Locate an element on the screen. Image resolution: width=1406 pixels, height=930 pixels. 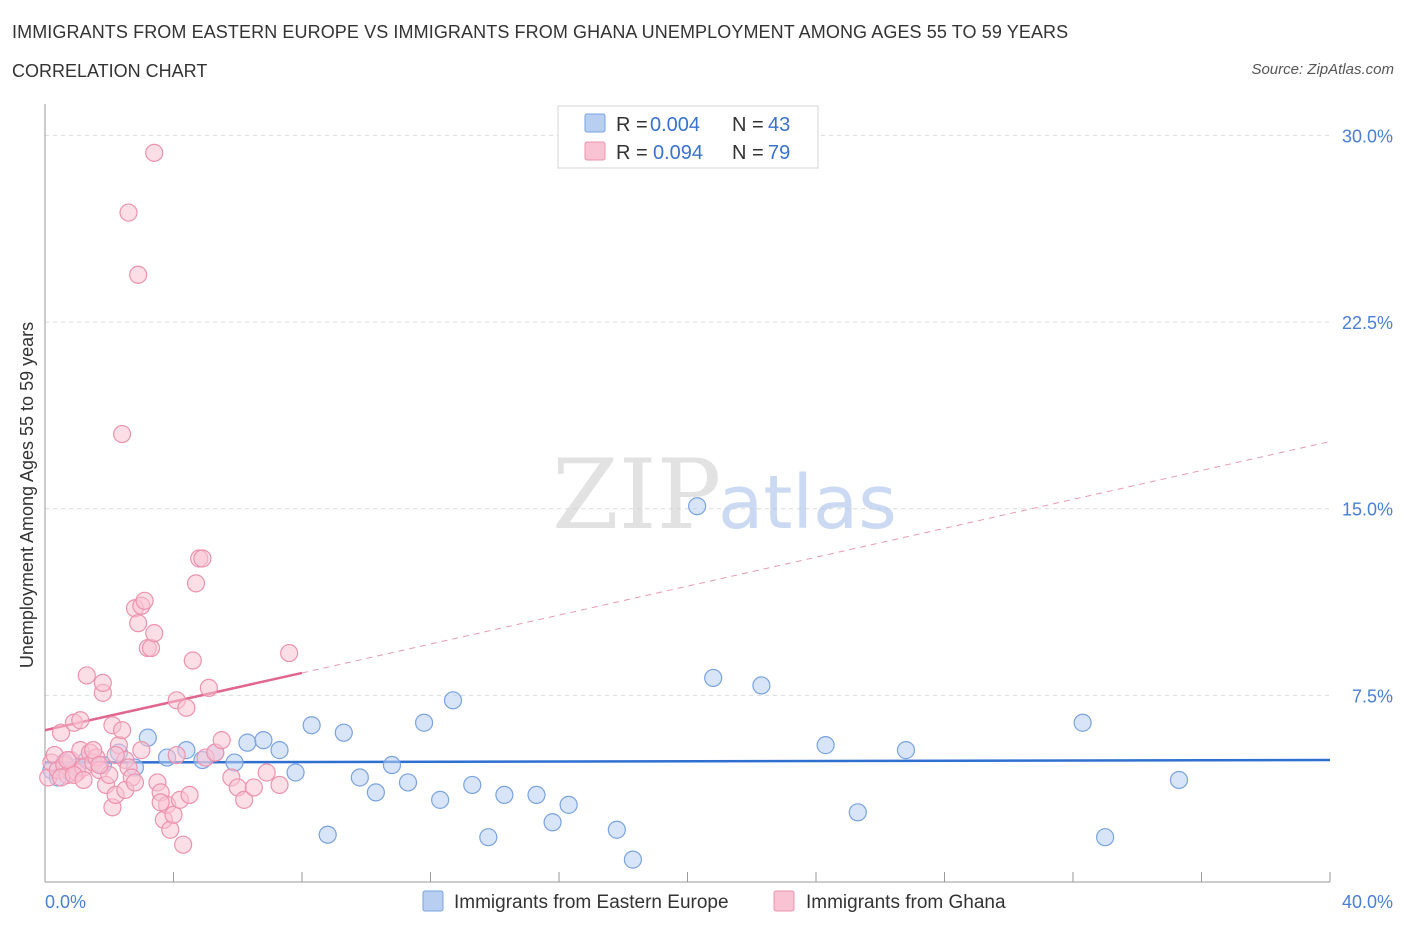
legend-r-value-2: 0.094 is located at coordinates (678, 153).